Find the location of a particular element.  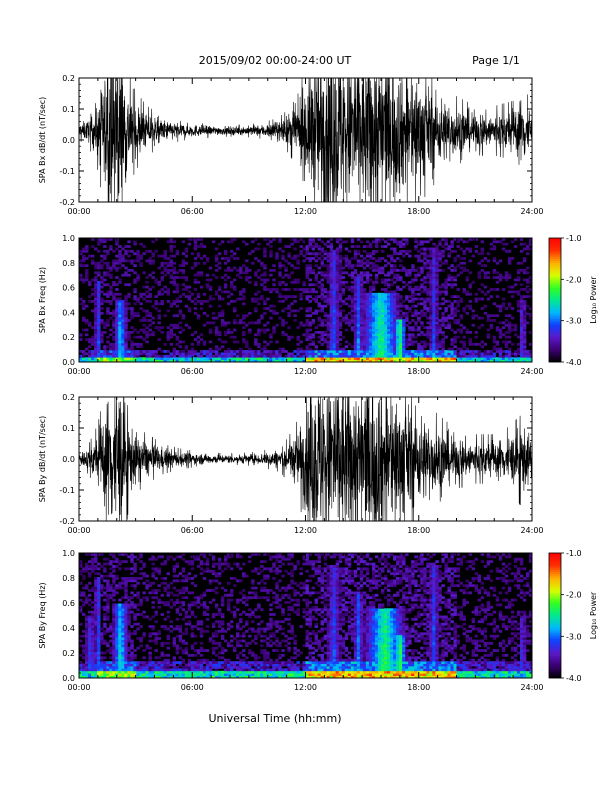

colorbar-segment is located at coordinates (555, 350).